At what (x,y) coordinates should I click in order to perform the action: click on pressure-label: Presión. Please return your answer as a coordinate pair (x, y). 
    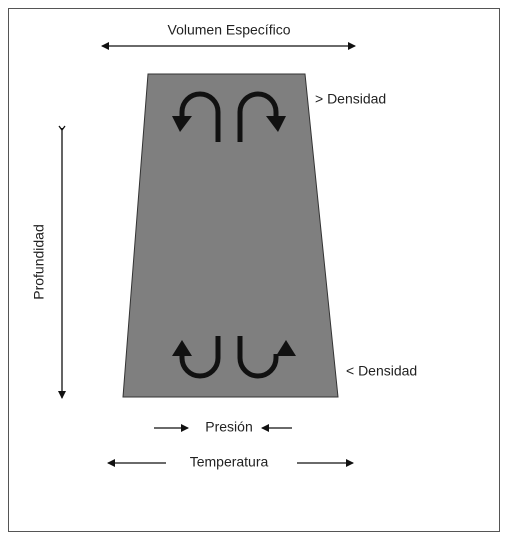
    Looking at the image, I should click on (228, 427).